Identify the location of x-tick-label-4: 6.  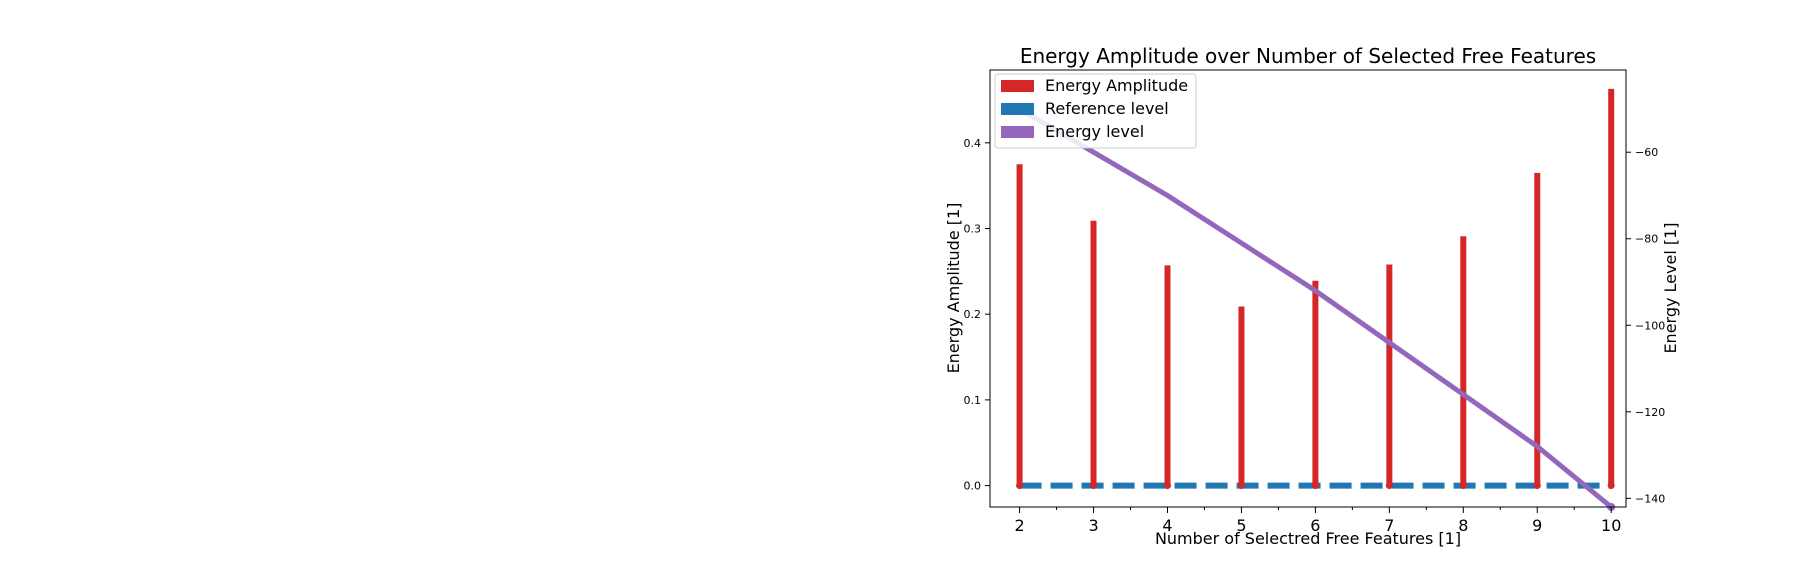
(1315, 525).